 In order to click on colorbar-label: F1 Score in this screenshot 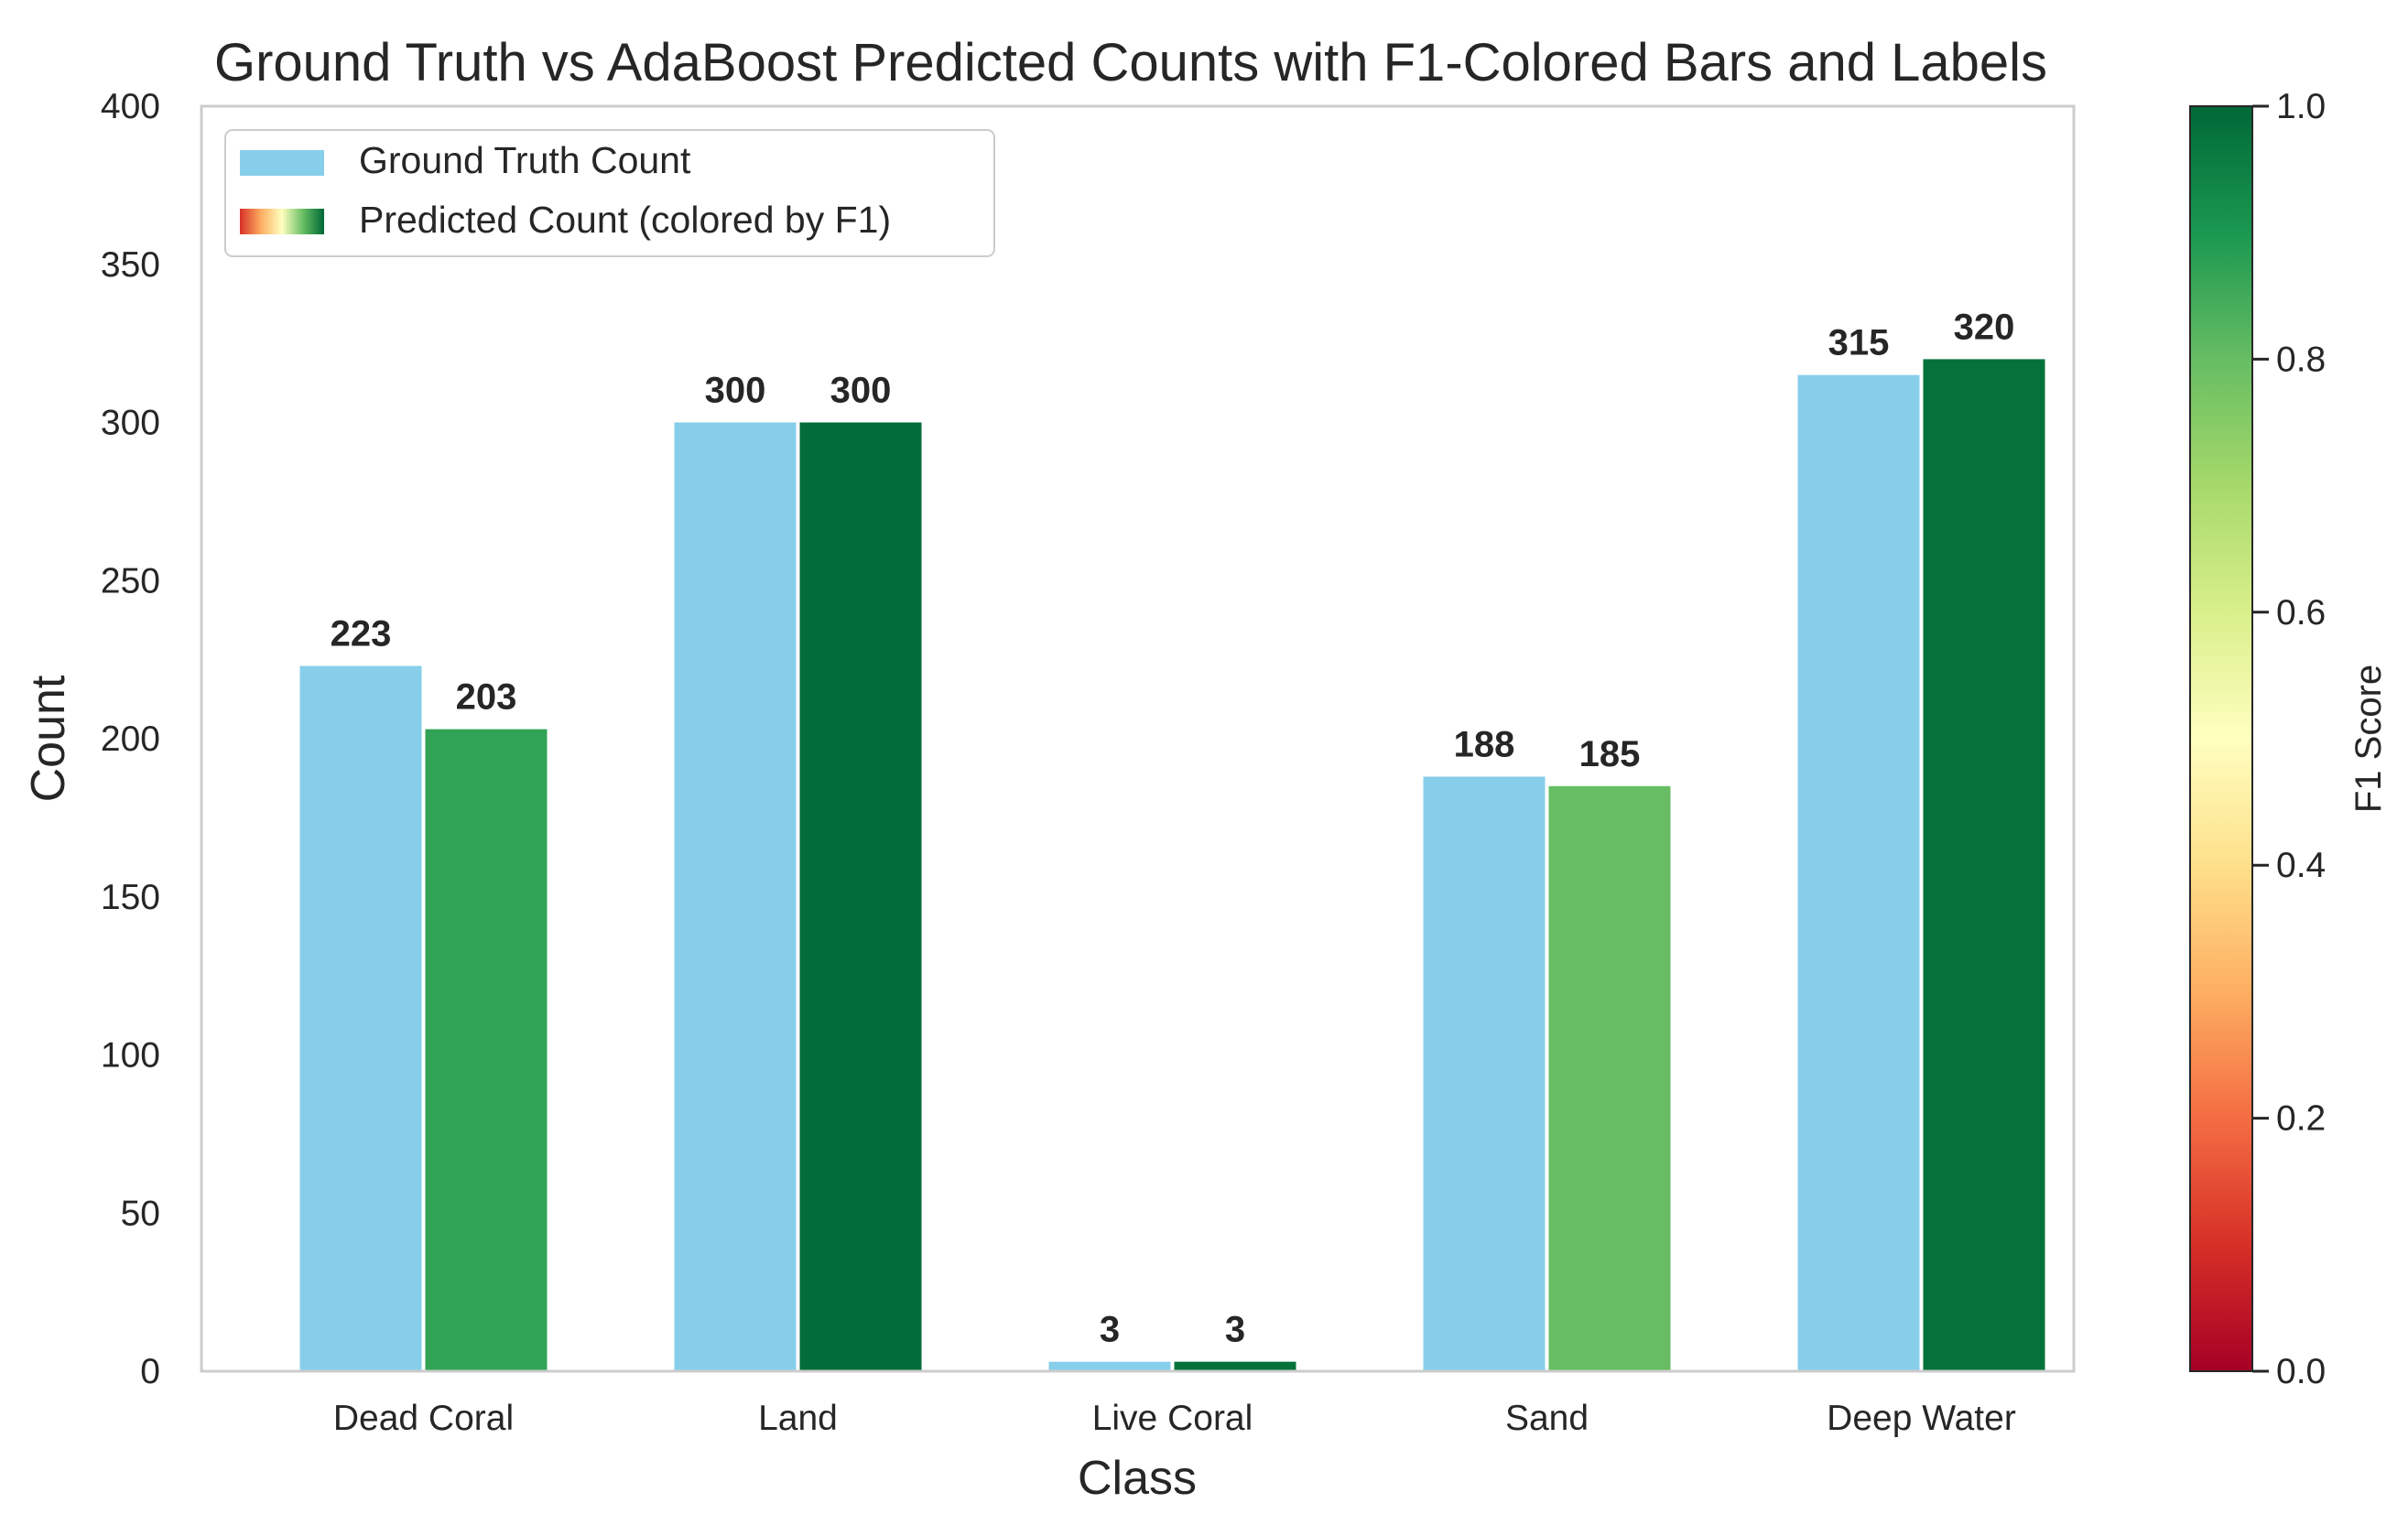, I will do `click(2368, 739)`.